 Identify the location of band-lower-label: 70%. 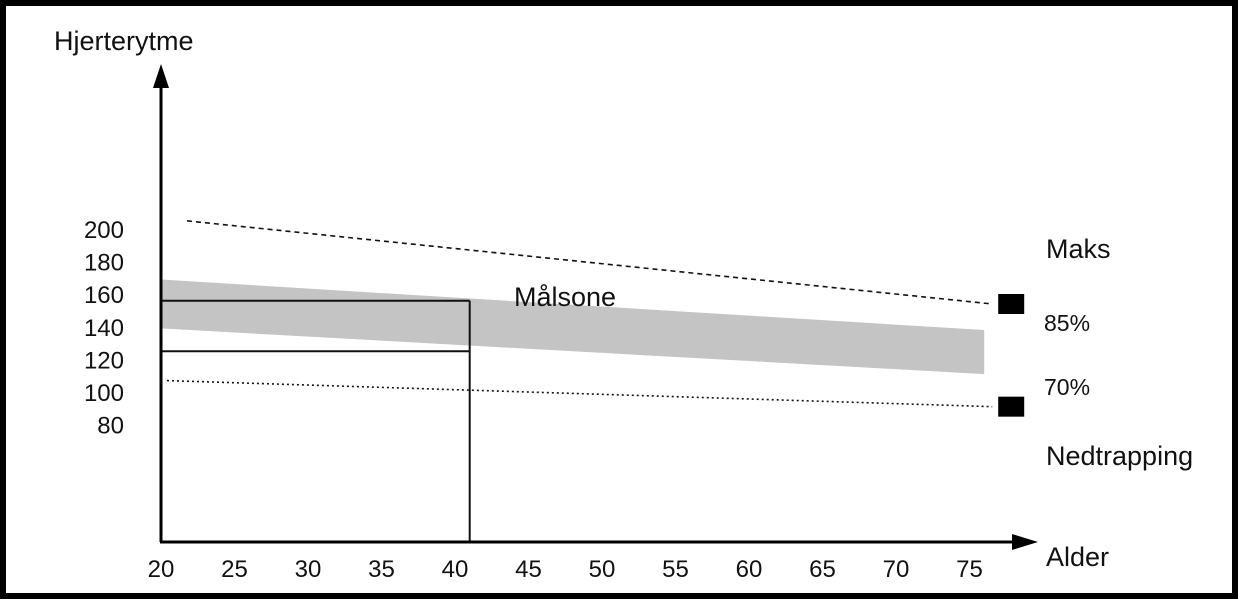
(1067, 387).